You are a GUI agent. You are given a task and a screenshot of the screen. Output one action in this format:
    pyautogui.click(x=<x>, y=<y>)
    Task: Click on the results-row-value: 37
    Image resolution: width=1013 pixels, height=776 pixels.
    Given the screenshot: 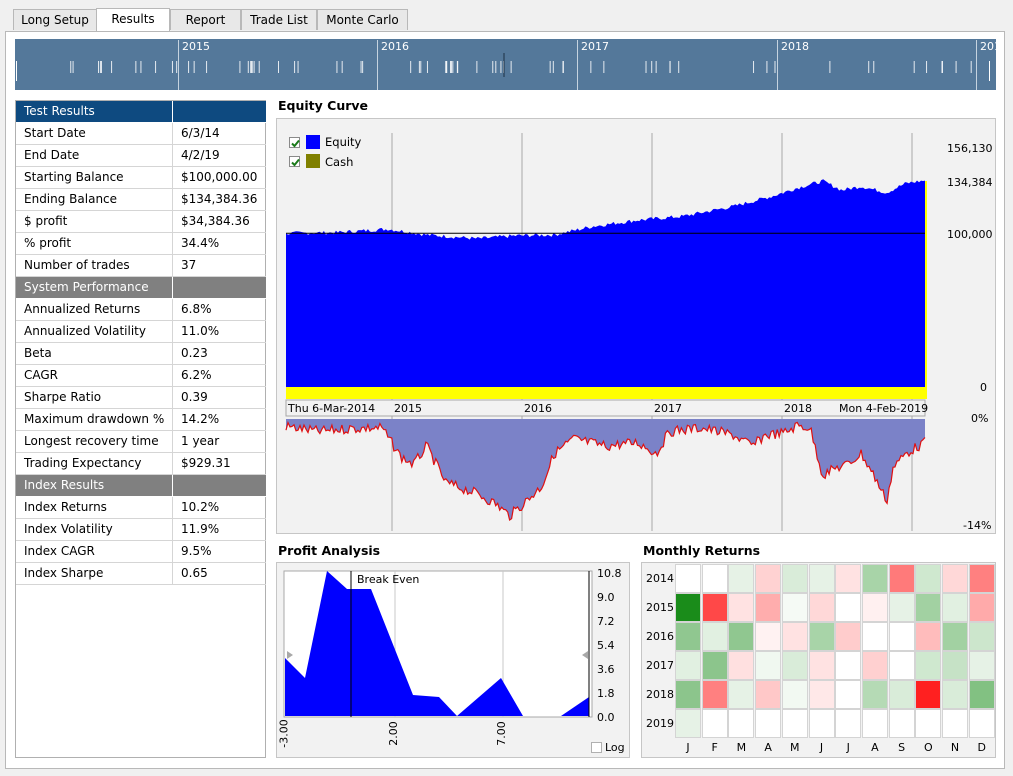 What is the action you would take?
    pyautogui.click(x=189, y=265)
    